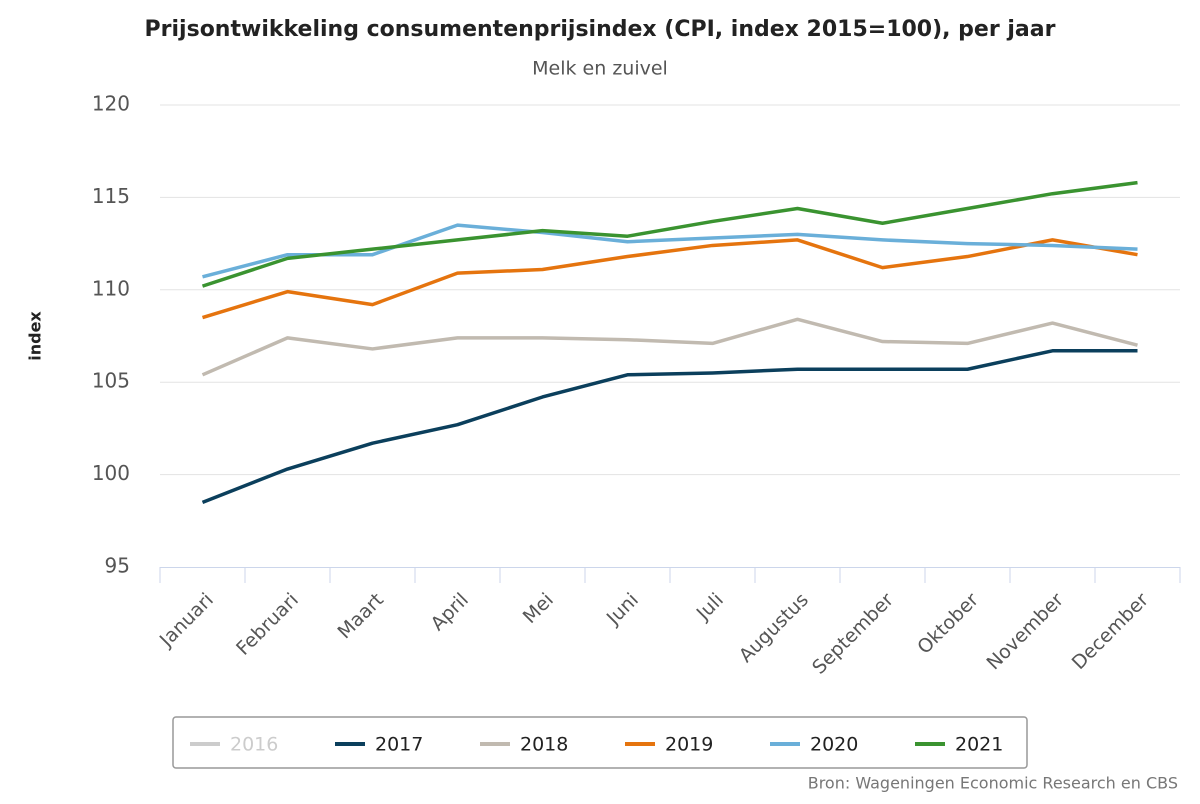 This screenshot has width=1200, height=804. What do you see at coordinates (834, 745) in the screenshot?
I see `legend-label: 2020` at bounding box center [834, 745].